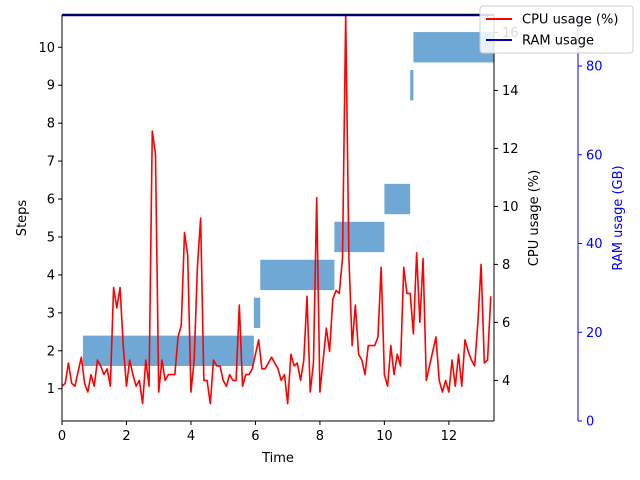  I want to click on steps-tick-label: 2, so click(51, 351).